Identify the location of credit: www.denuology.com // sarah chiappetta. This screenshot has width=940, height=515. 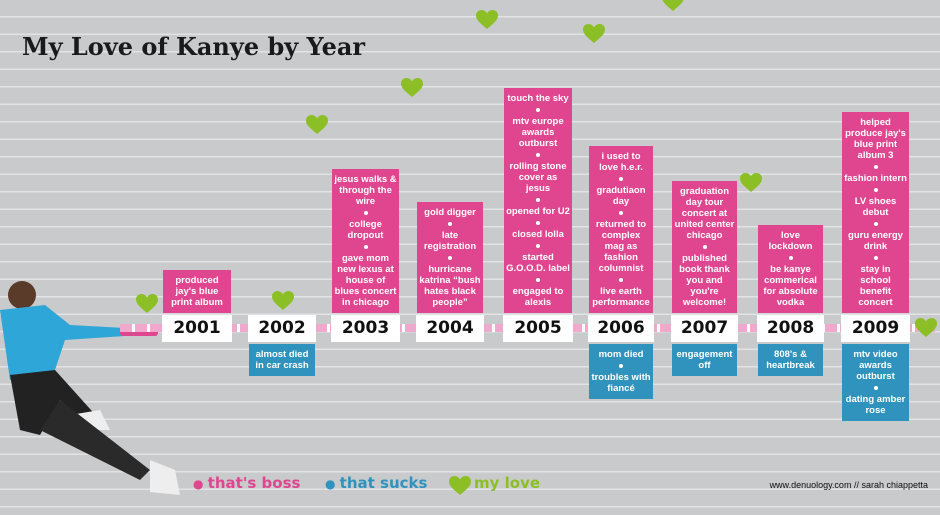
(848, 485).